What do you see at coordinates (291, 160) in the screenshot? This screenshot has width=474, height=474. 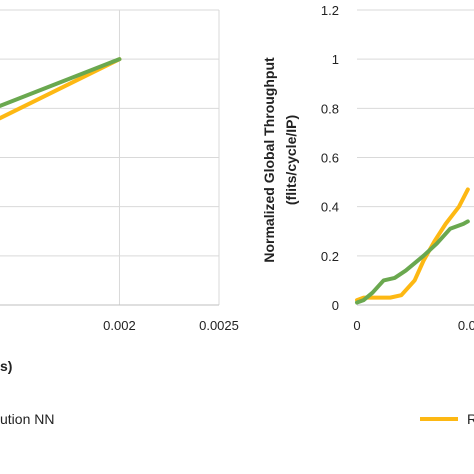 I see `right-y-axis-title-line2: (flits/cycle/IP)` at bounding box center [291, 160].